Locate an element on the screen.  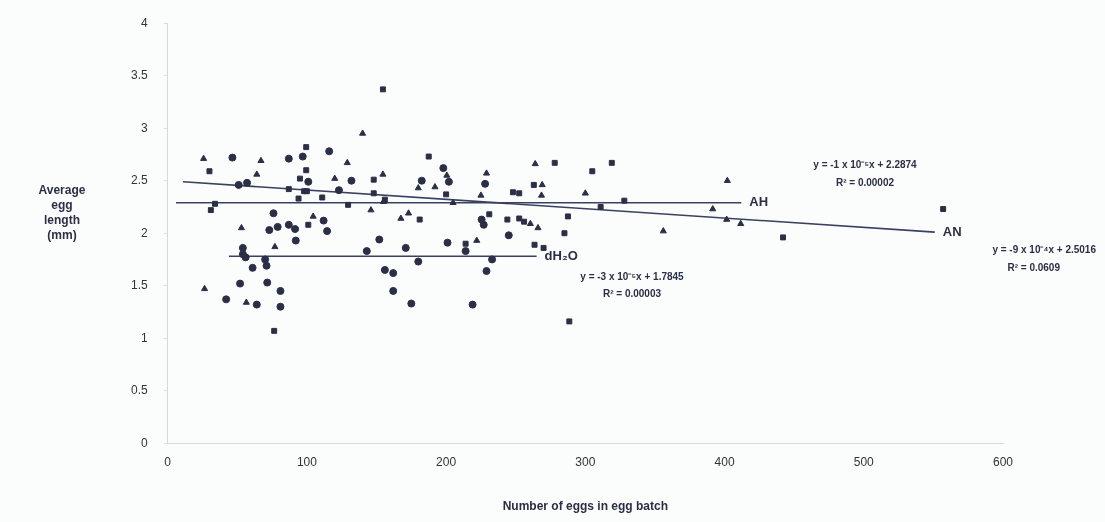
y-tick-label: 1.5 is located at coordinates (139, 285).